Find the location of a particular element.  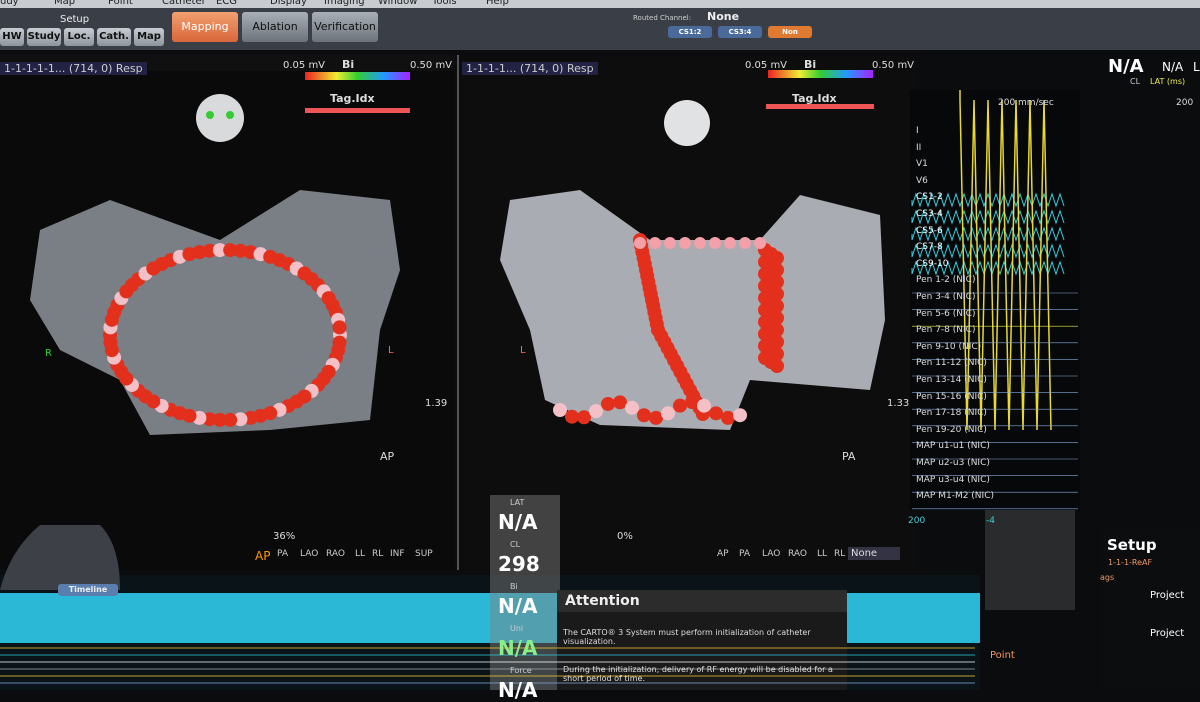

ecg-channel: Pen 5-6 (NIC) is located at coordinates (946, 313).